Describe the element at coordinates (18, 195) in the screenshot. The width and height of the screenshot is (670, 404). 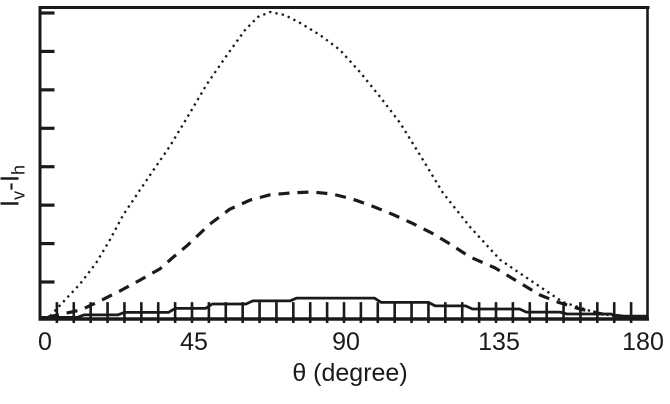
I see `y-axis-label-sub1: v` at that location.